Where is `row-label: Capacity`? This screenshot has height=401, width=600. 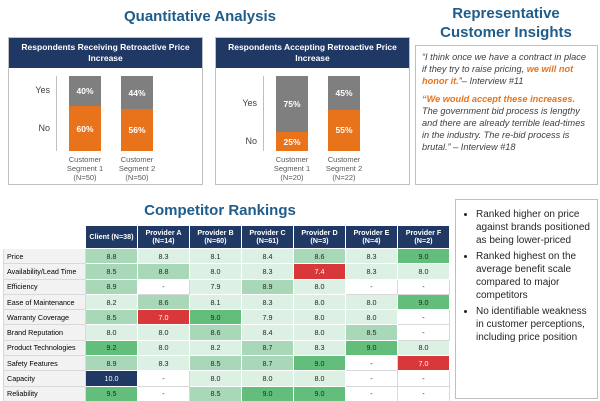
row-label: Capacity is located at coordinates (44, 378).